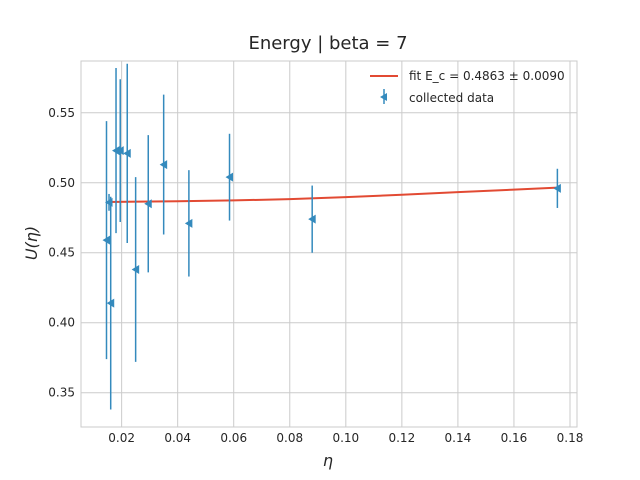  What do you see at coordinates (328, 460) in the screenshot?
I see `x-axis-label: η` at bounding box center [328, 460].